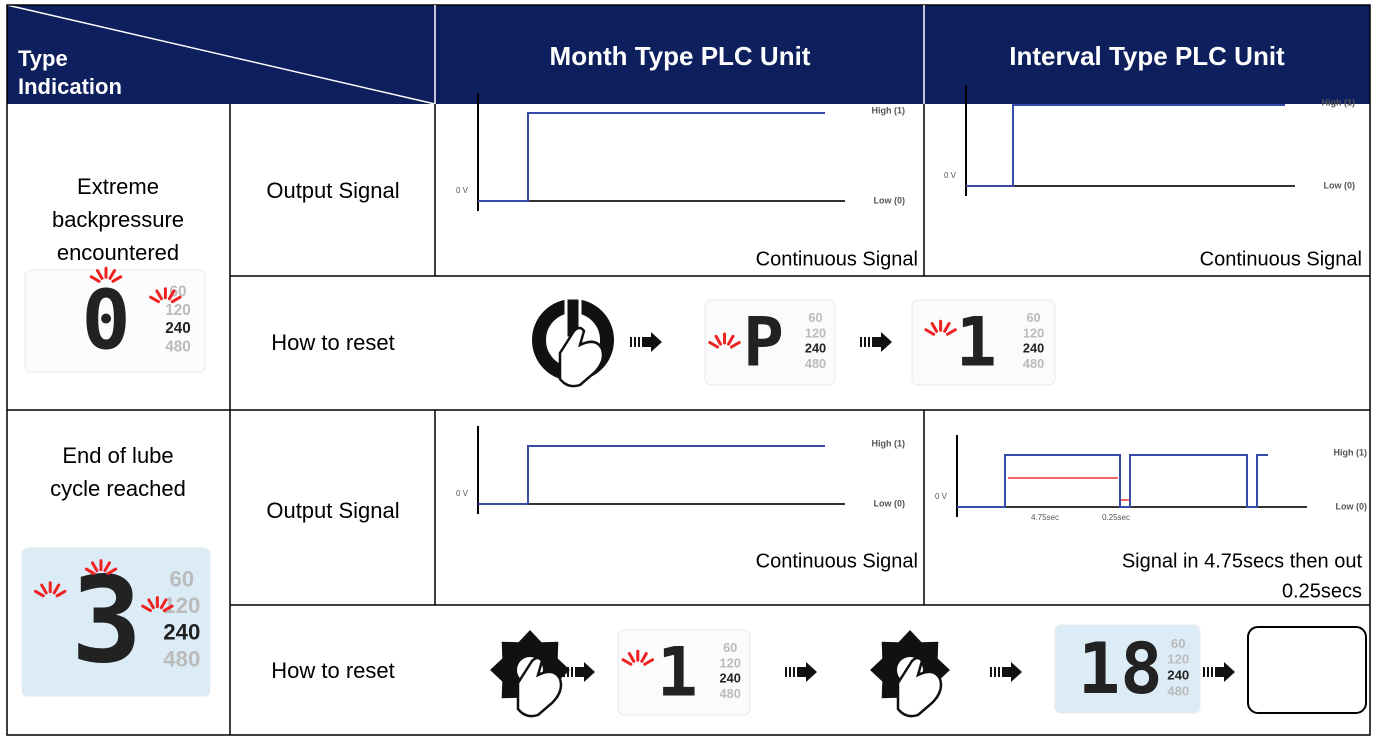  I want to click on label: 0, so click(105, 321).